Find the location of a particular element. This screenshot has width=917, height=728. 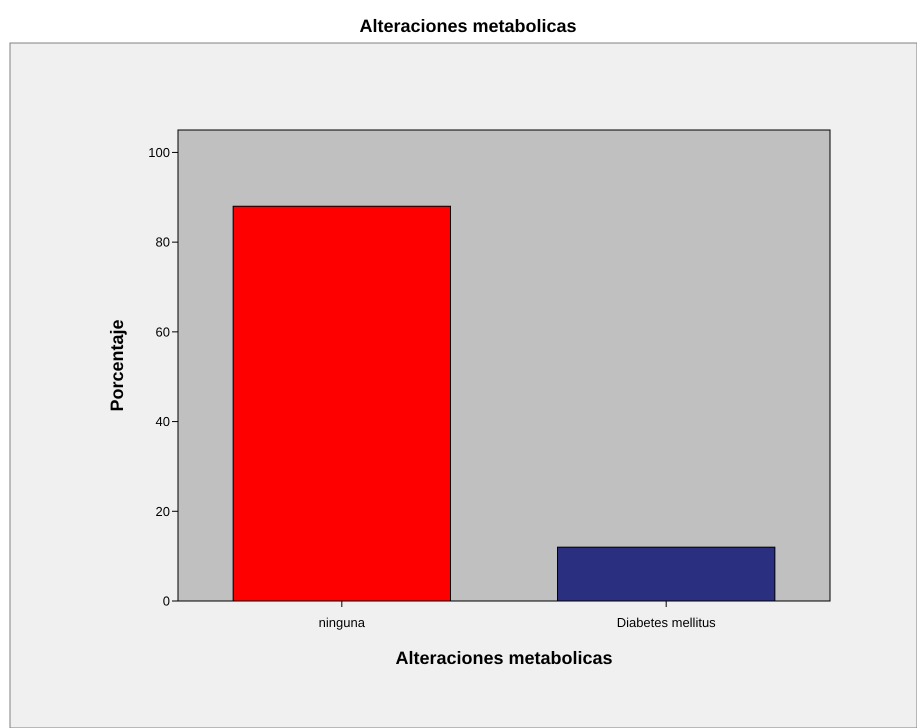

y-tick-label: 80 is located at coordinates (163, 242).